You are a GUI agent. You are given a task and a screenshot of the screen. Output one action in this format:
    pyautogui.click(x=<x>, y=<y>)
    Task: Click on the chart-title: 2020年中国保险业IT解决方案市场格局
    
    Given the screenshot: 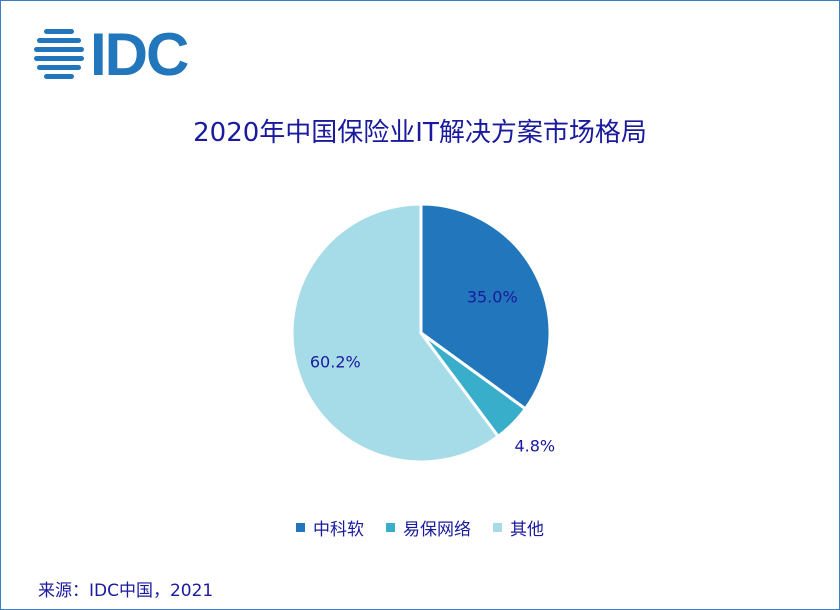 What is the action you would take?
    pyautogui.click(x=420, y=133)
    